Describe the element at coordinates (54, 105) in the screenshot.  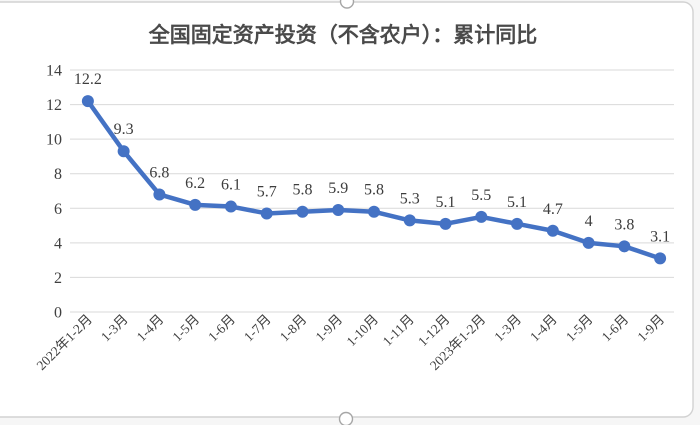
I see `y-axis-tick-label: 12` at that location.